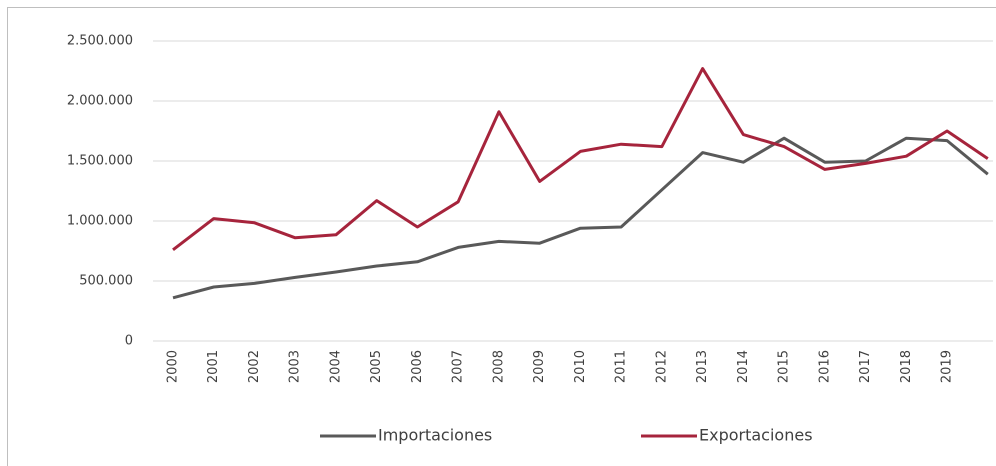  I want to click on x-tick-label: 2018, so click(906, 366).